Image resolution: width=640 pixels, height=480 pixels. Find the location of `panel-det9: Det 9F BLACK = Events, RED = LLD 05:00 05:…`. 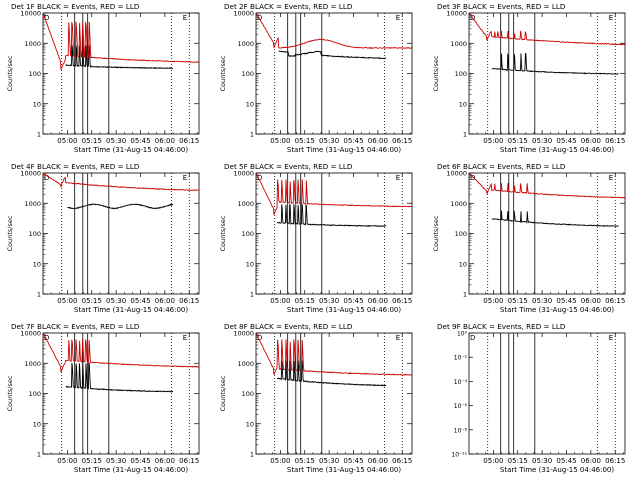

panel-det9: Det 9F BLACK = Events, RED = LLD 05:00 05:… is located at coordinates (531, 398).